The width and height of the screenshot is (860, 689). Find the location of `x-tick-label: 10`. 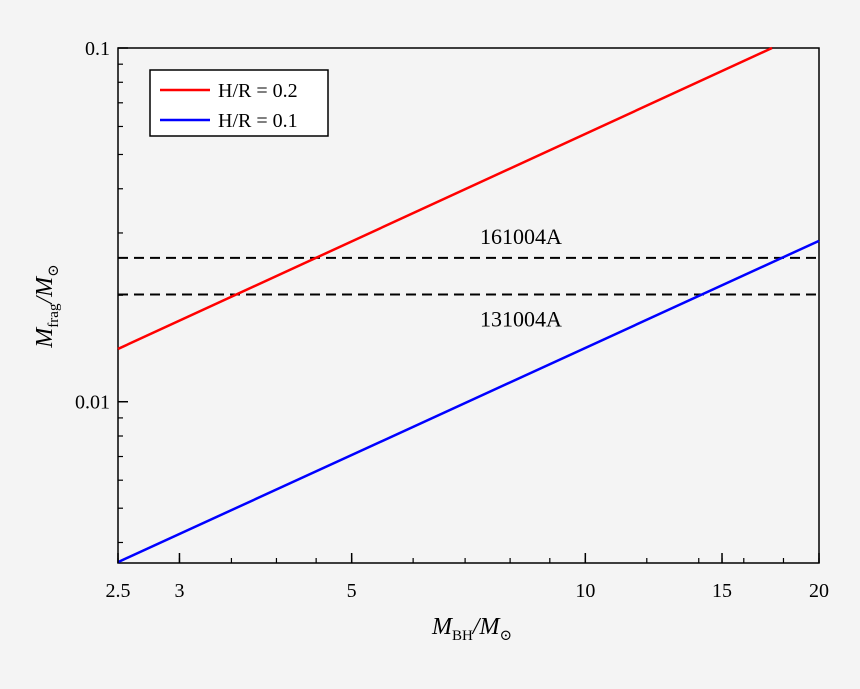

x-tick-label: 10 is located at coordinates (585, 591).